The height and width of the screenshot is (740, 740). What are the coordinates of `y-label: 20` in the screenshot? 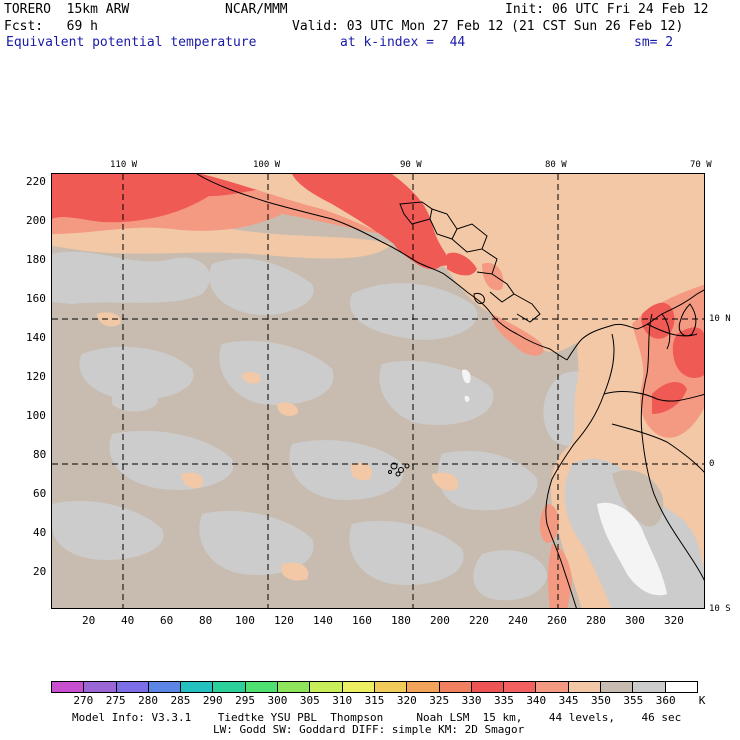 It's located at (40, 571).